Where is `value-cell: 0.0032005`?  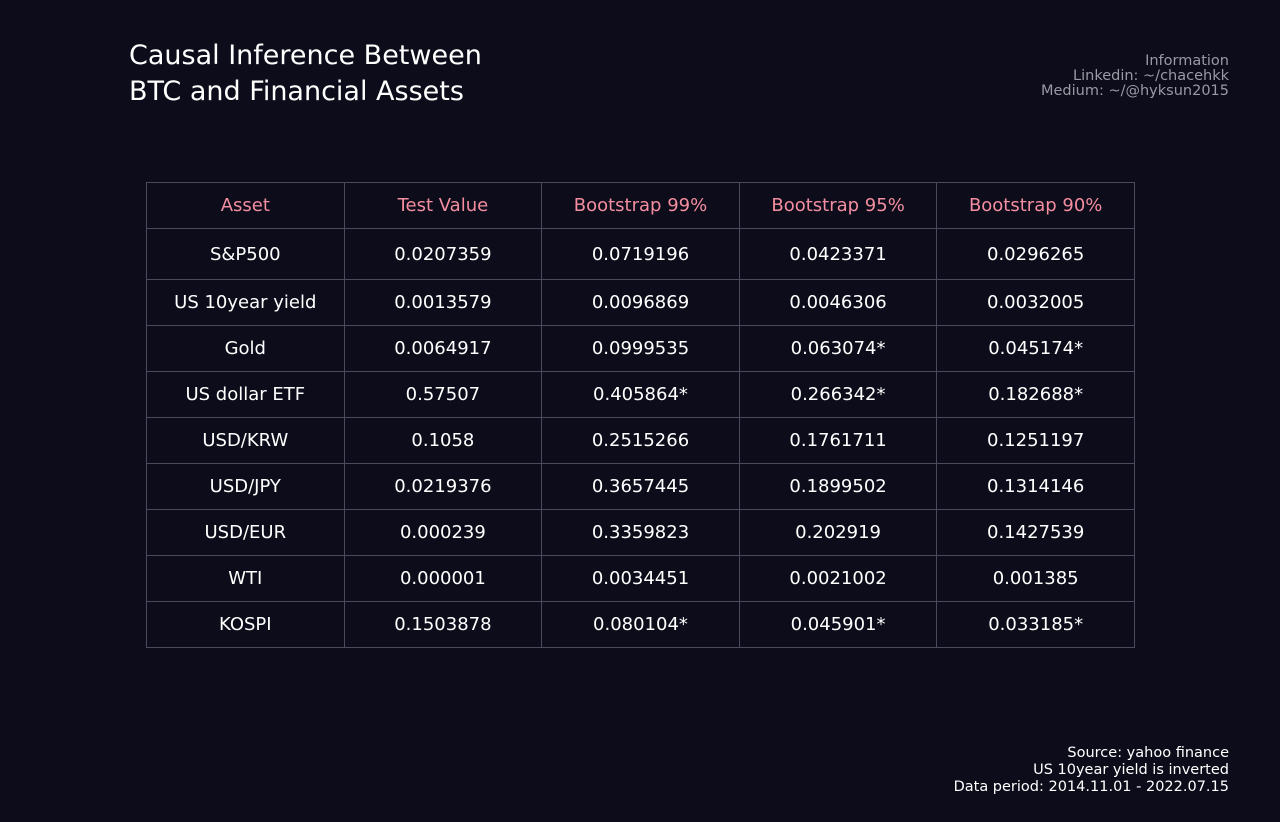
value-cell: 0.0032005 is located at coordinates (1035, 302).